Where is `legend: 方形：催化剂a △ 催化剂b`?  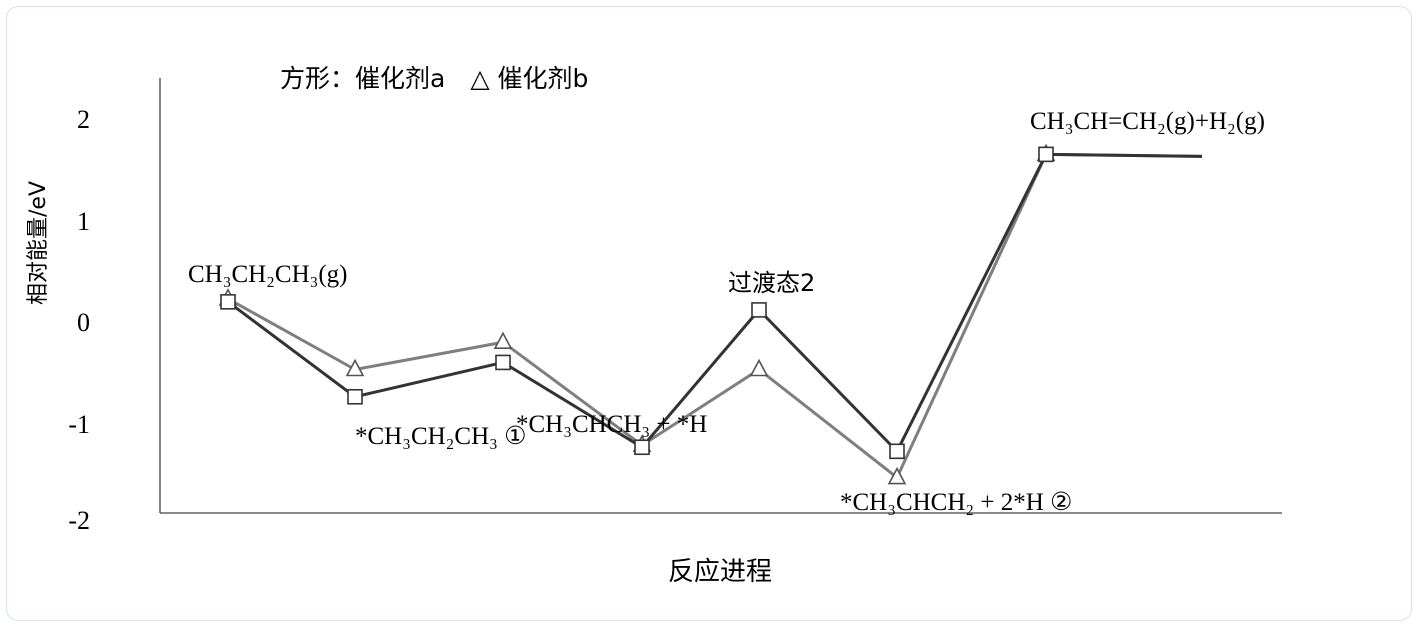 legend: 方形：催化剂a △ 催化剂b is located at coordinates (434, 78).